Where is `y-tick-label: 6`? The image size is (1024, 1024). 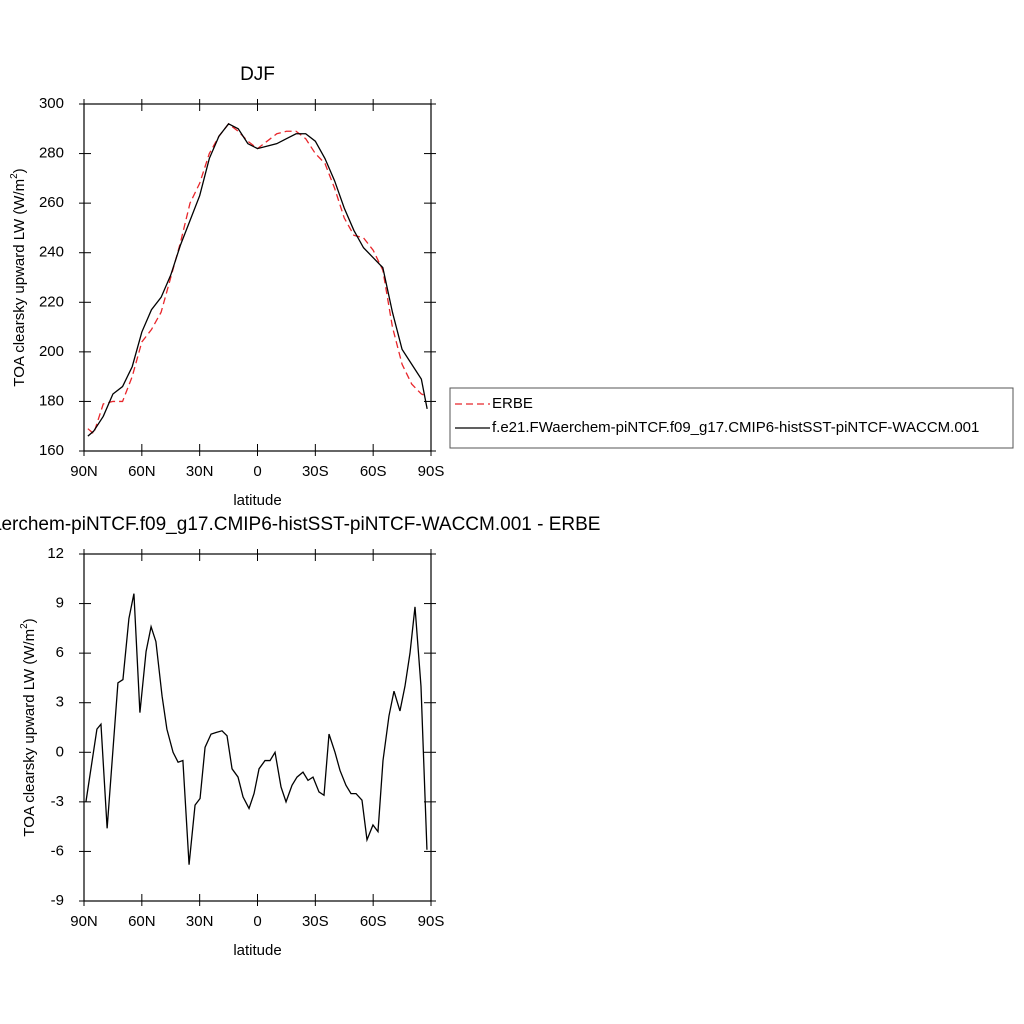
y-tick-label: 6 is located at coordinates (60, 652).